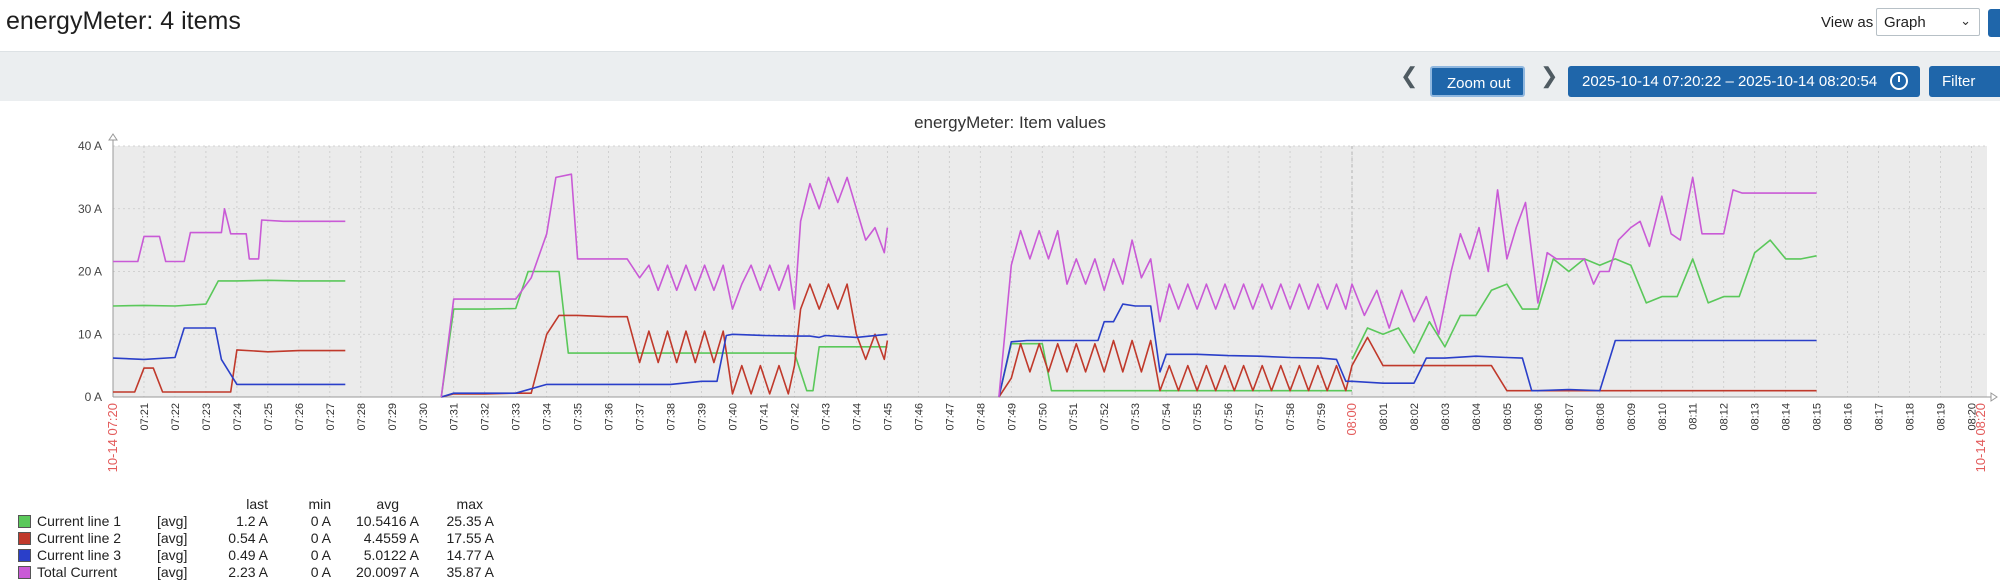 The width and height of the screenshot is (2000, 582). What do you see at coordinates (1351, 419) in the screenshot?
I see `x-hour-label: 08:00` at bounding box center [1351, 419].